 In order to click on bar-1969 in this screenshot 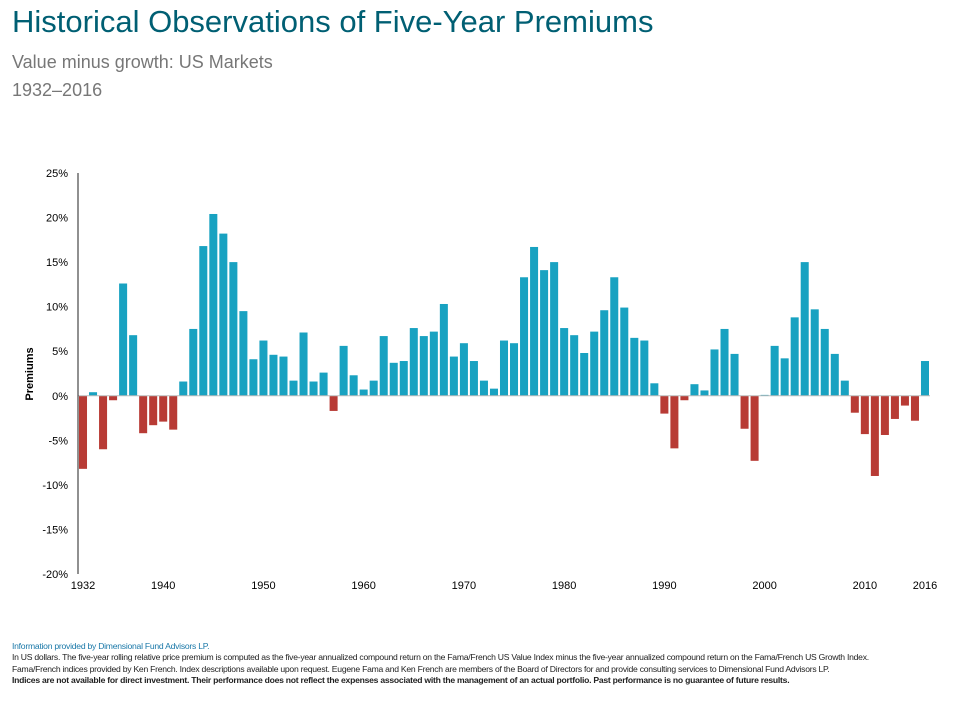, I will do `click(453, 376)`.